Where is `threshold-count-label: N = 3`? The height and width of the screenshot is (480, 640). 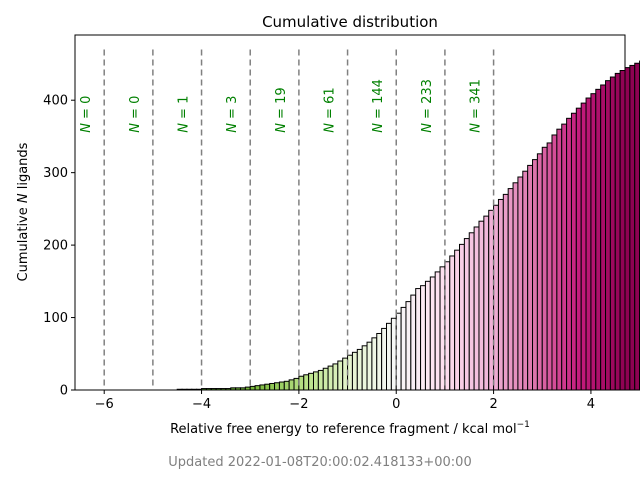
threshold-count-label: N = 3 is located at coordinates (232, 114).